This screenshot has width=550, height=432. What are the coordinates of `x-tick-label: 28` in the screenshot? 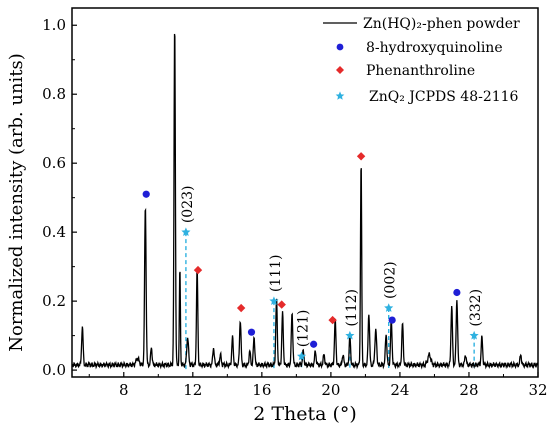 It's located at (468, 390).